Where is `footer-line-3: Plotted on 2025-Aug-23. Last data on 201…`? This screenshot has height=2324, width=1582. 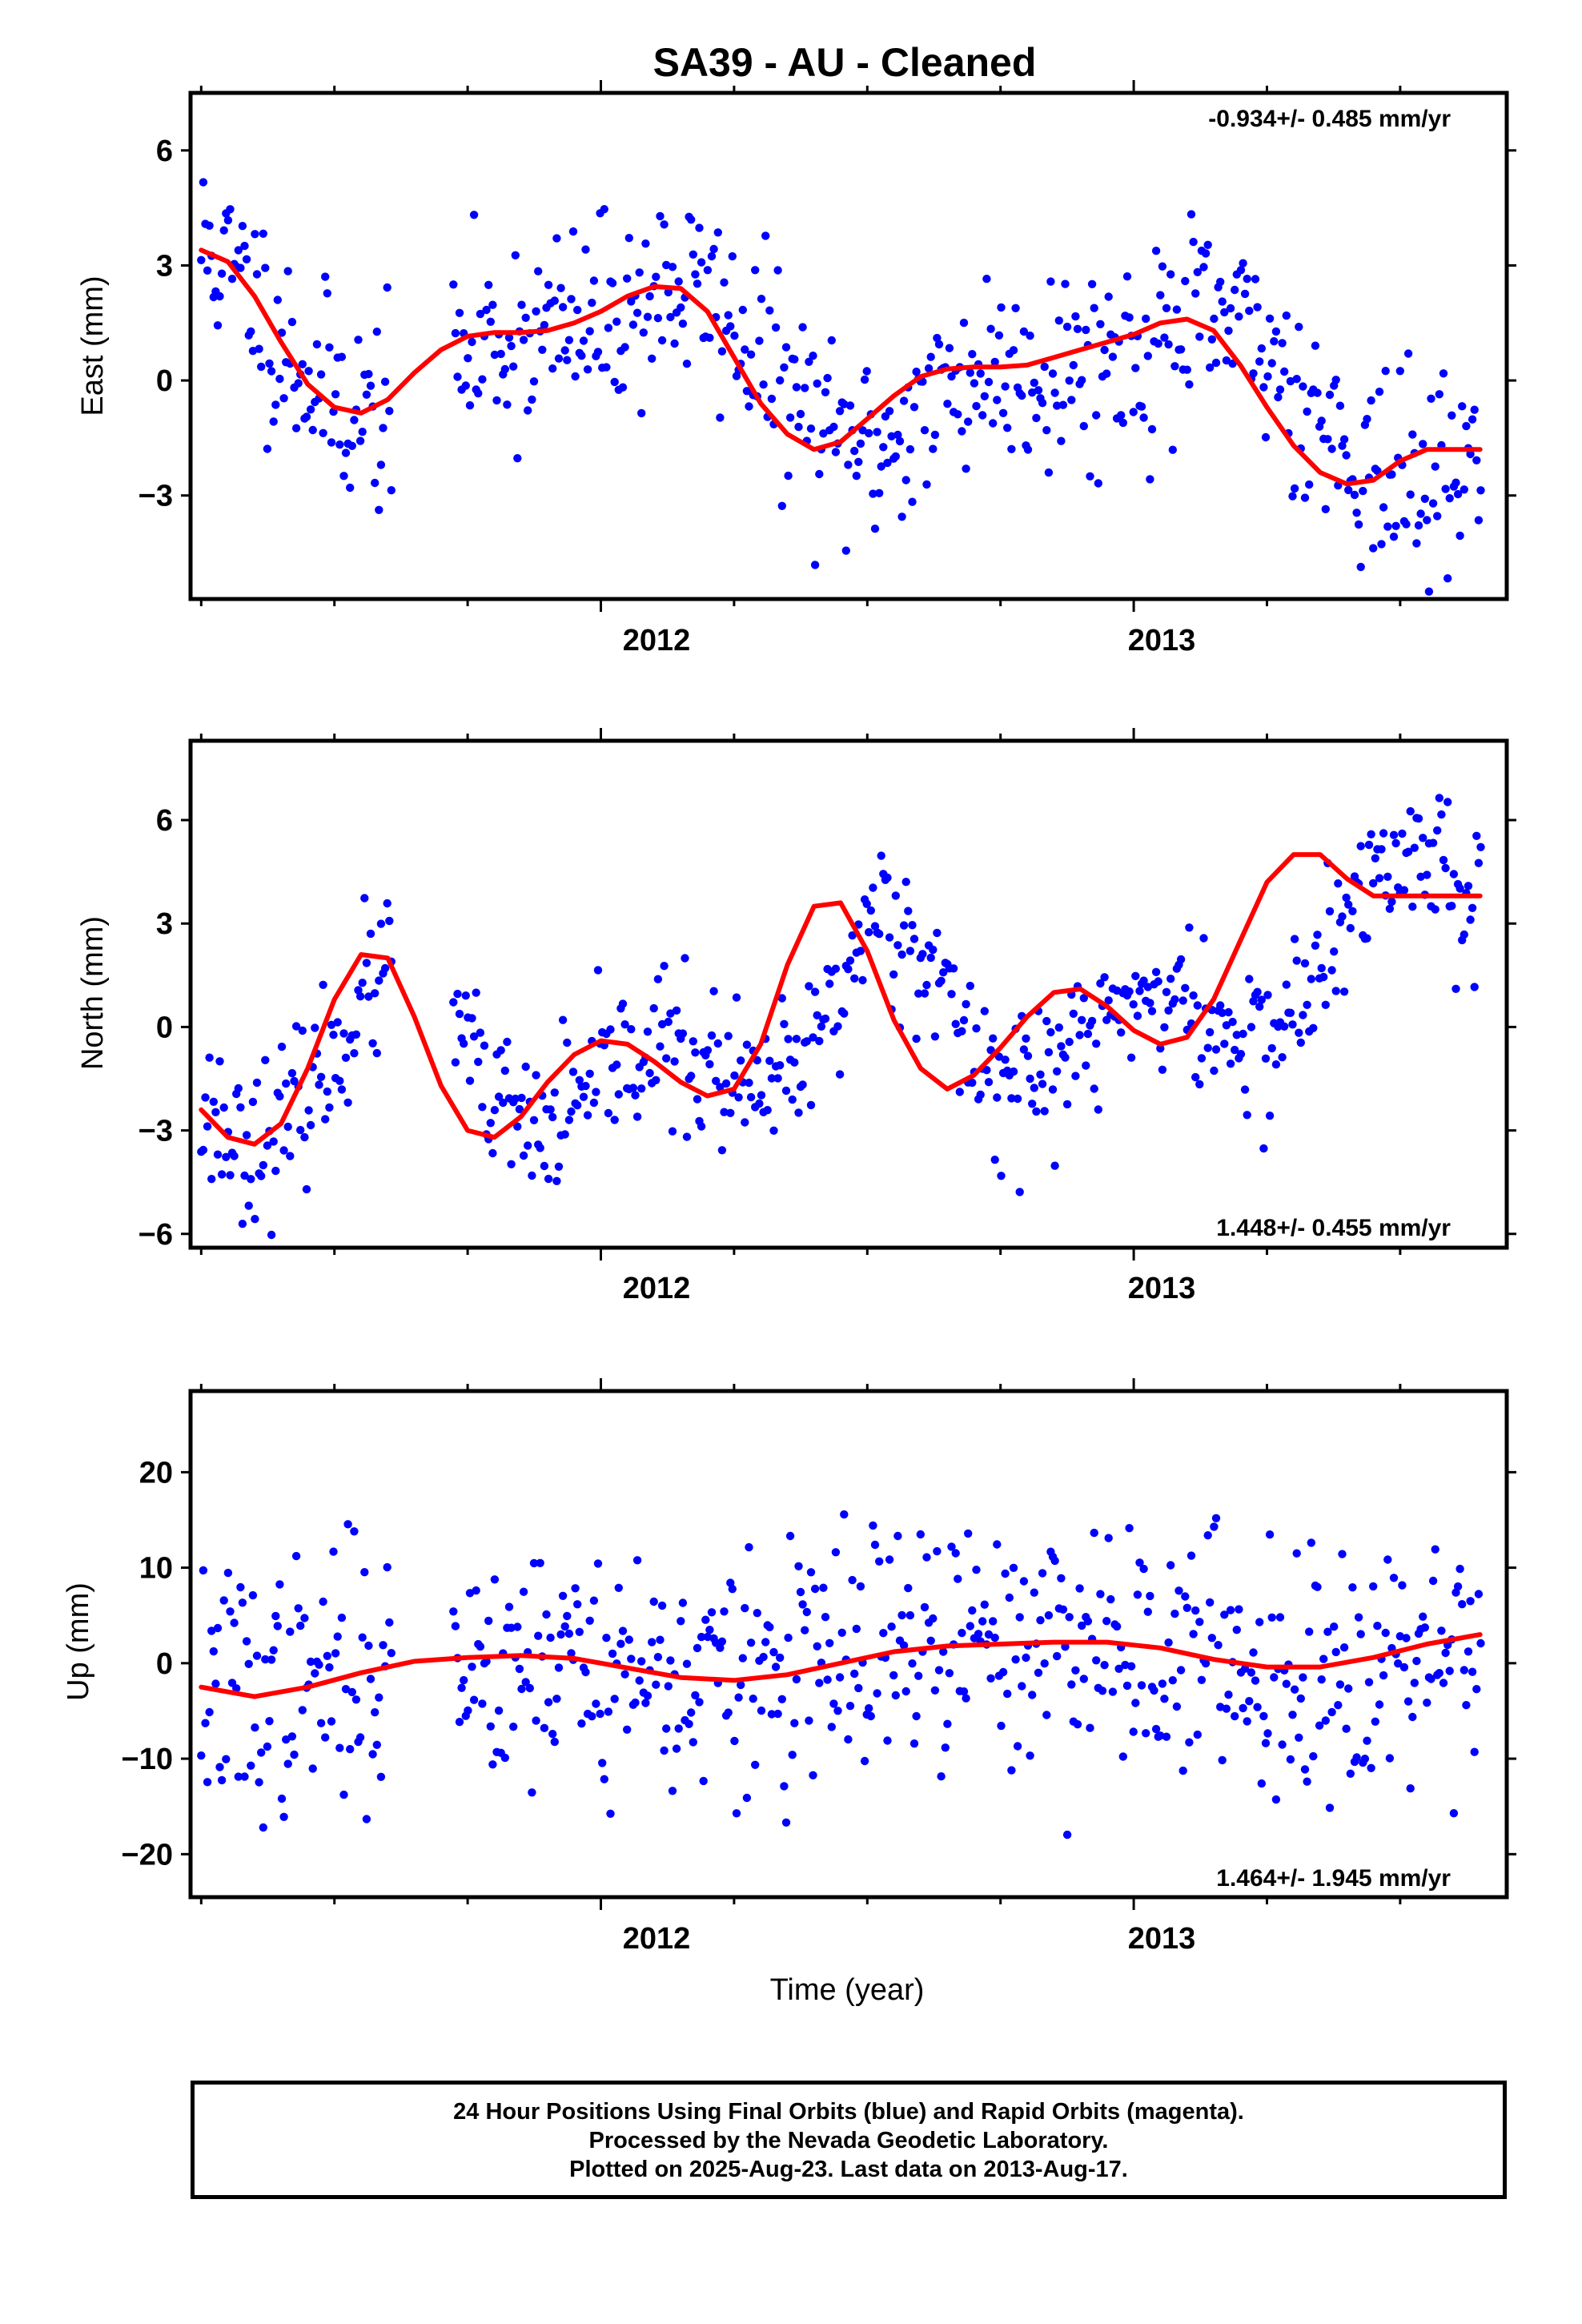
footer-line-3: Plotted on 2025-Aug-23. Last data on 201… is located at coordinates (848, 2169).